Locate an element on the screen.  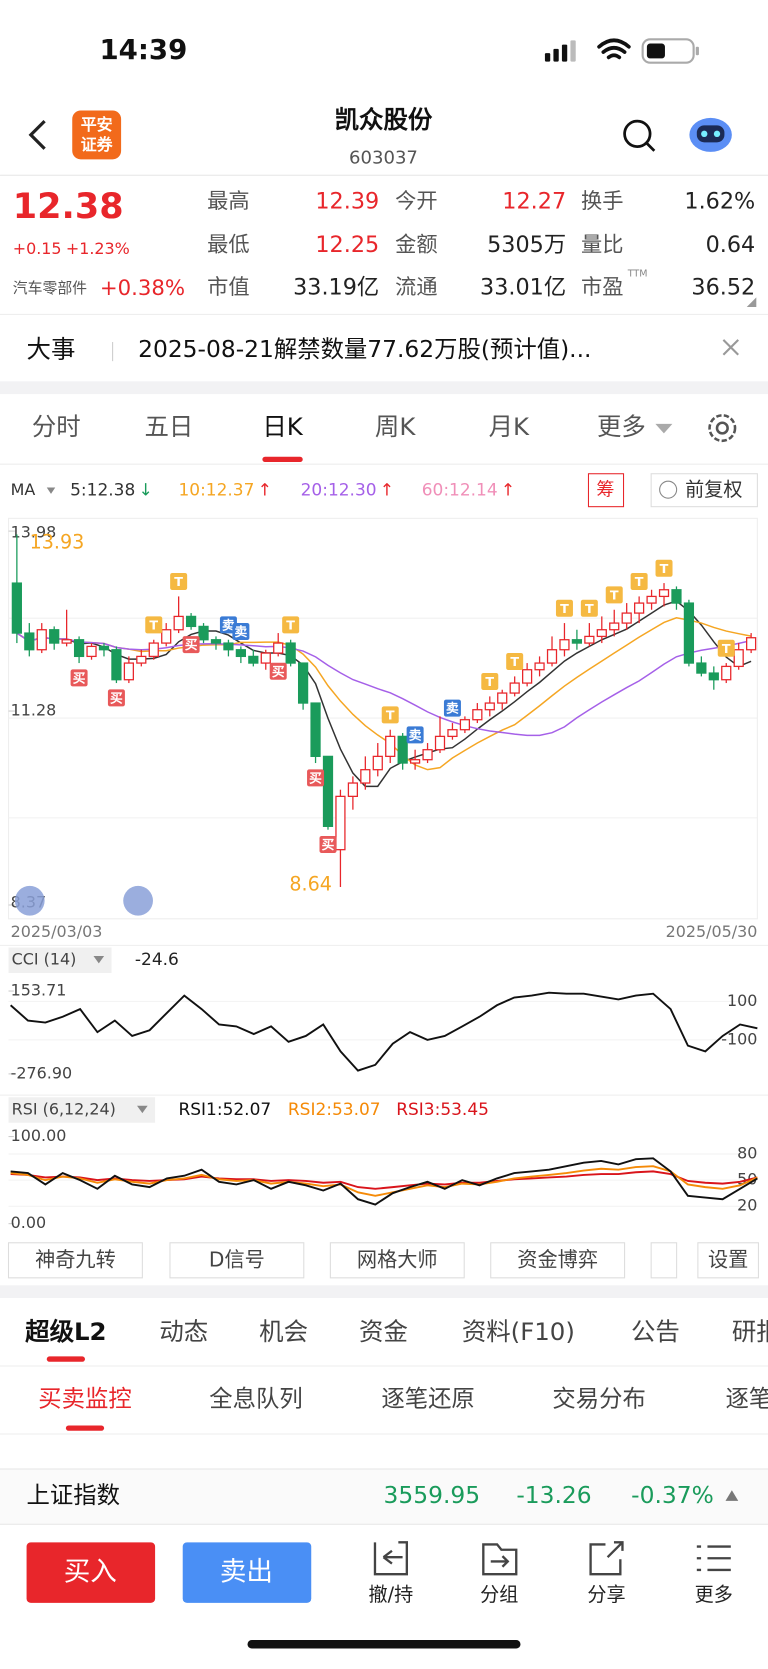
stat-value: 0.64 is located at coordinates (731, 245).